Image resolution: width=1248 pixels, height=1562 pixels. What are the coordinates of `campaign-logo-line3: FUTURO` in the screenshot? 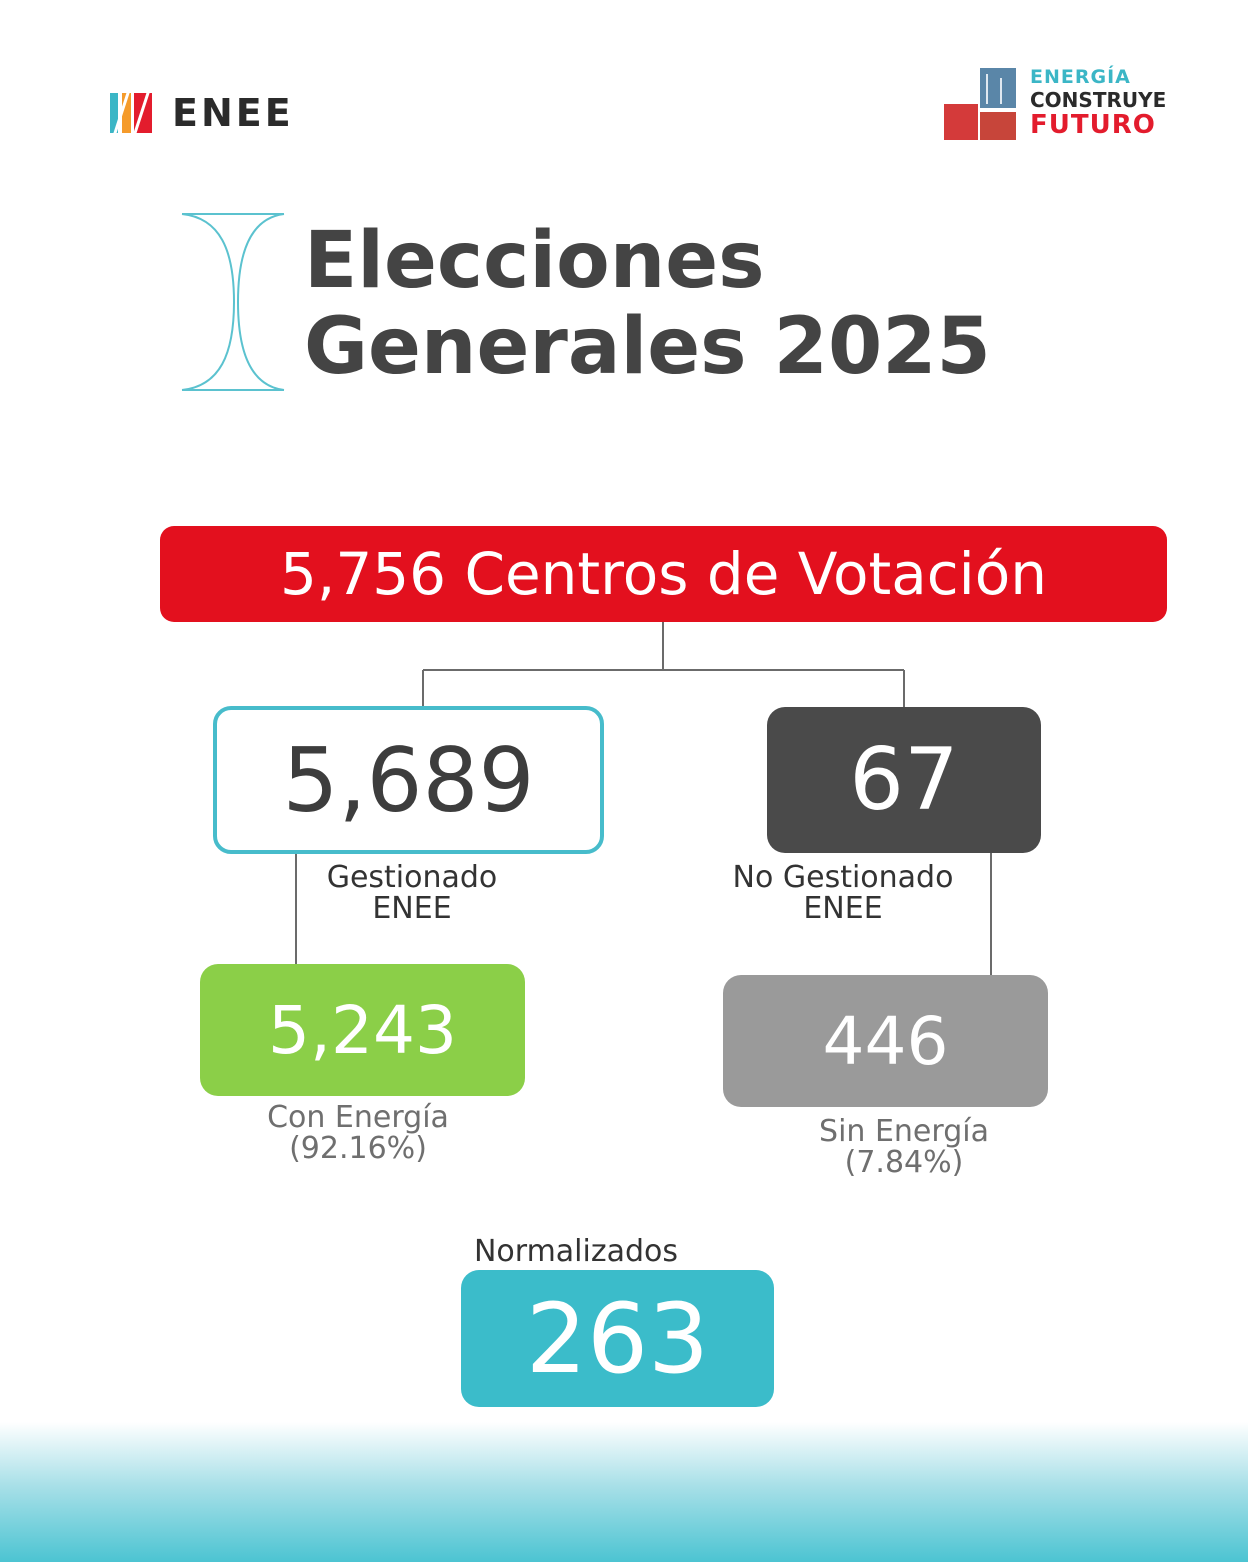 It's located at (1093, 125).